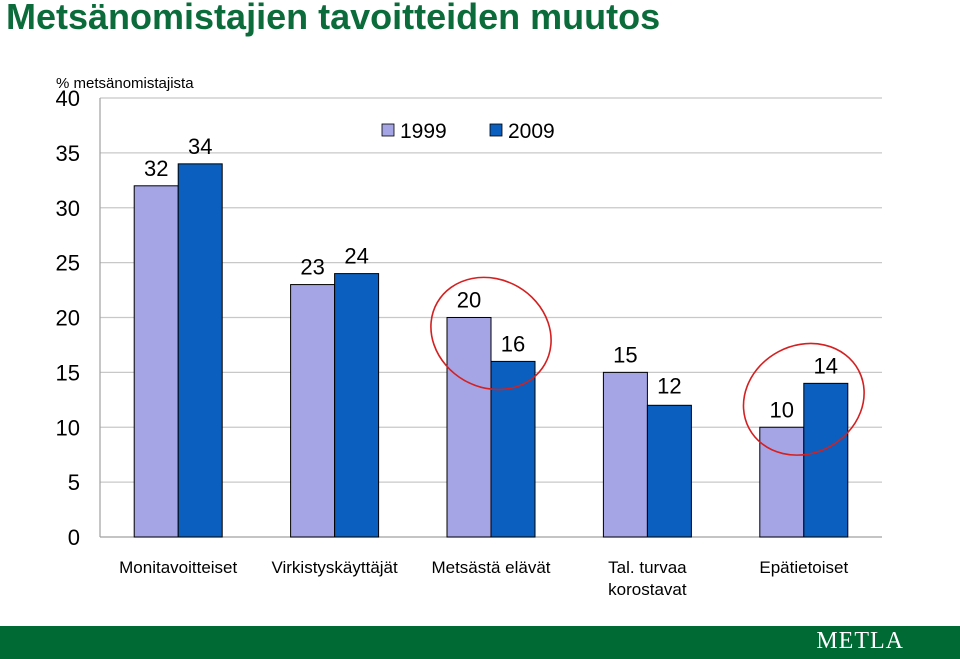 The height and width of the screenshot is (659, 960). Describe the element at coordinates (782, 409) in the screenshot. I see `data-label: 10` at that location.